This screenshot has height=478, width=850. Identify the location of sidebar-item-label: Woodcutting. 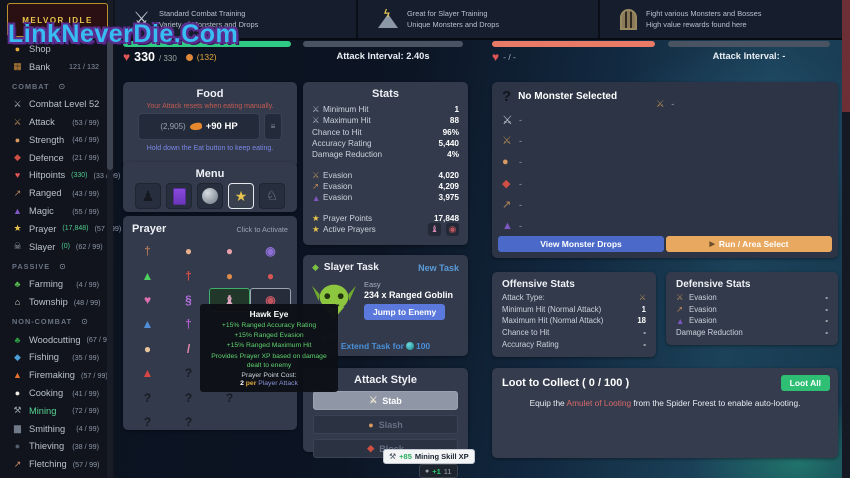
(55, 339).